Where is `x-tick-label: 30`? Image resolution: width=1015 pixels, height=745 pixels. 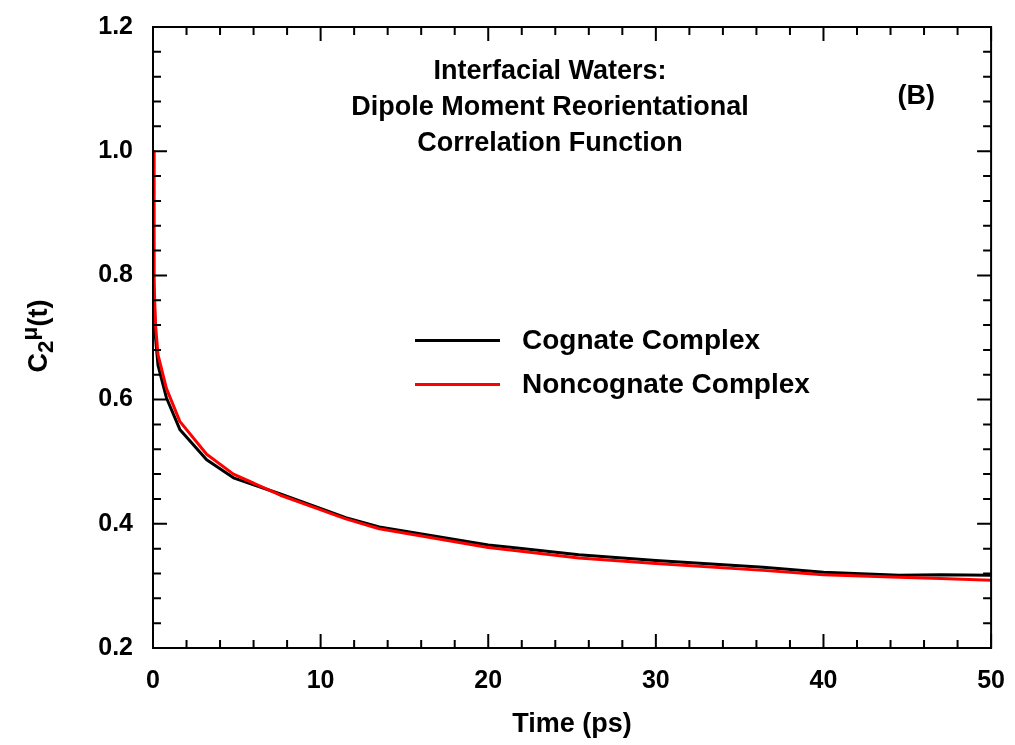
x-tick-label: 30 is located at coordinates (655, 678).